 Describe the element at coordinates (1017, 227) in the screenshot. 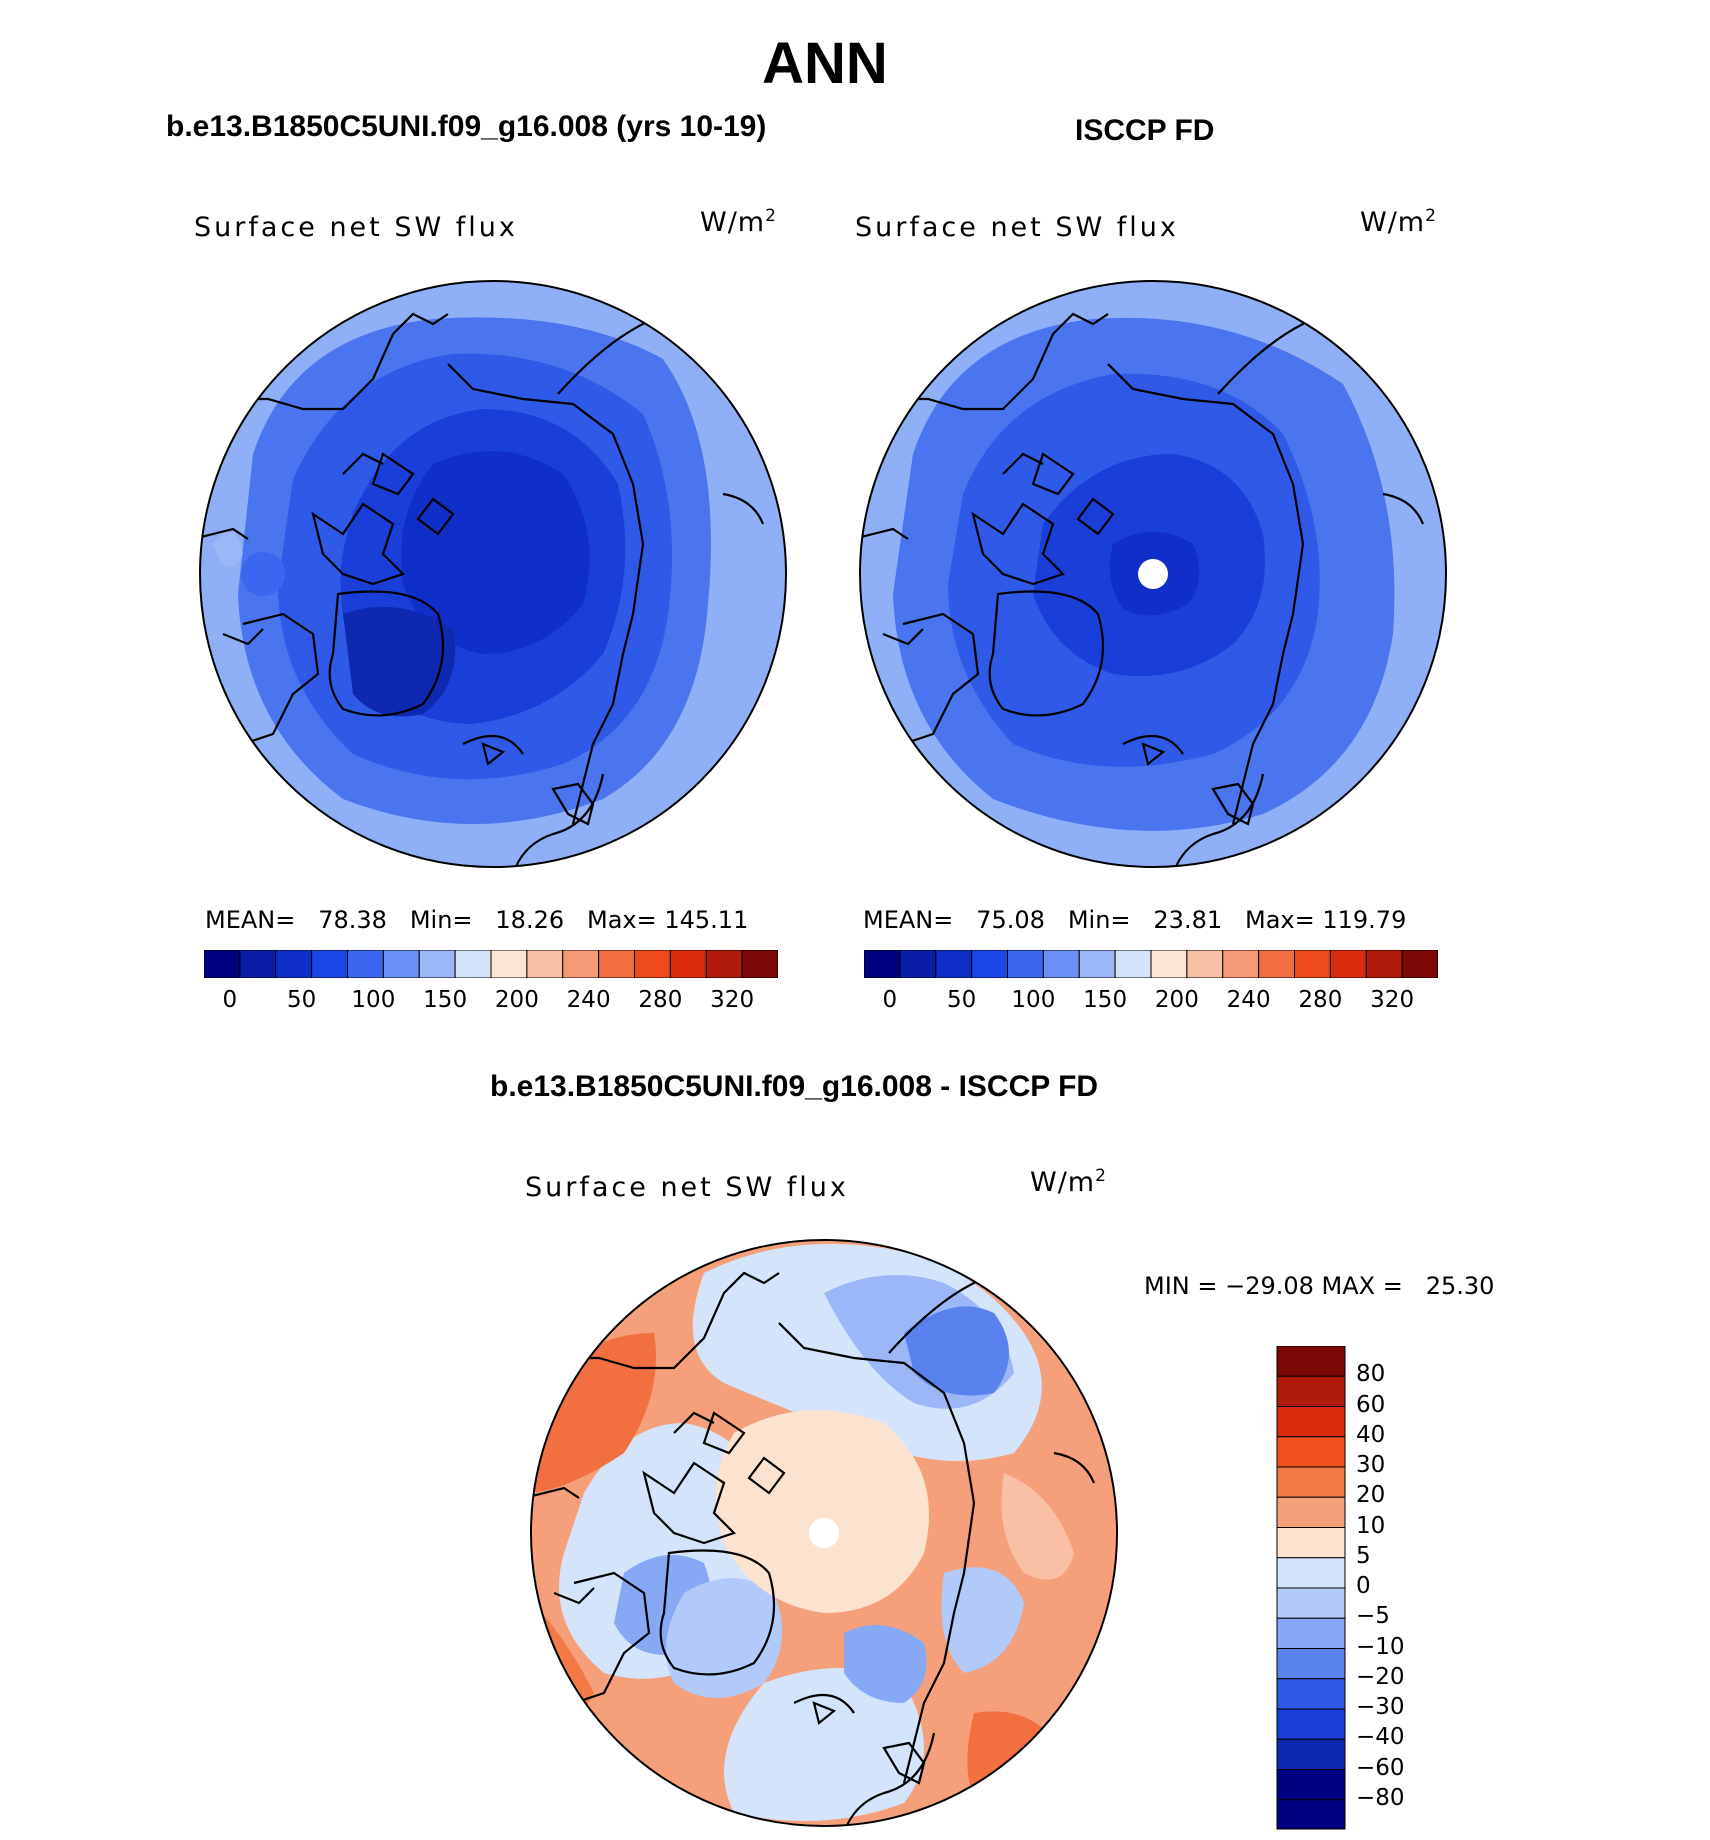

I see `obs-variable-label: Surface net SW flux` at that location.